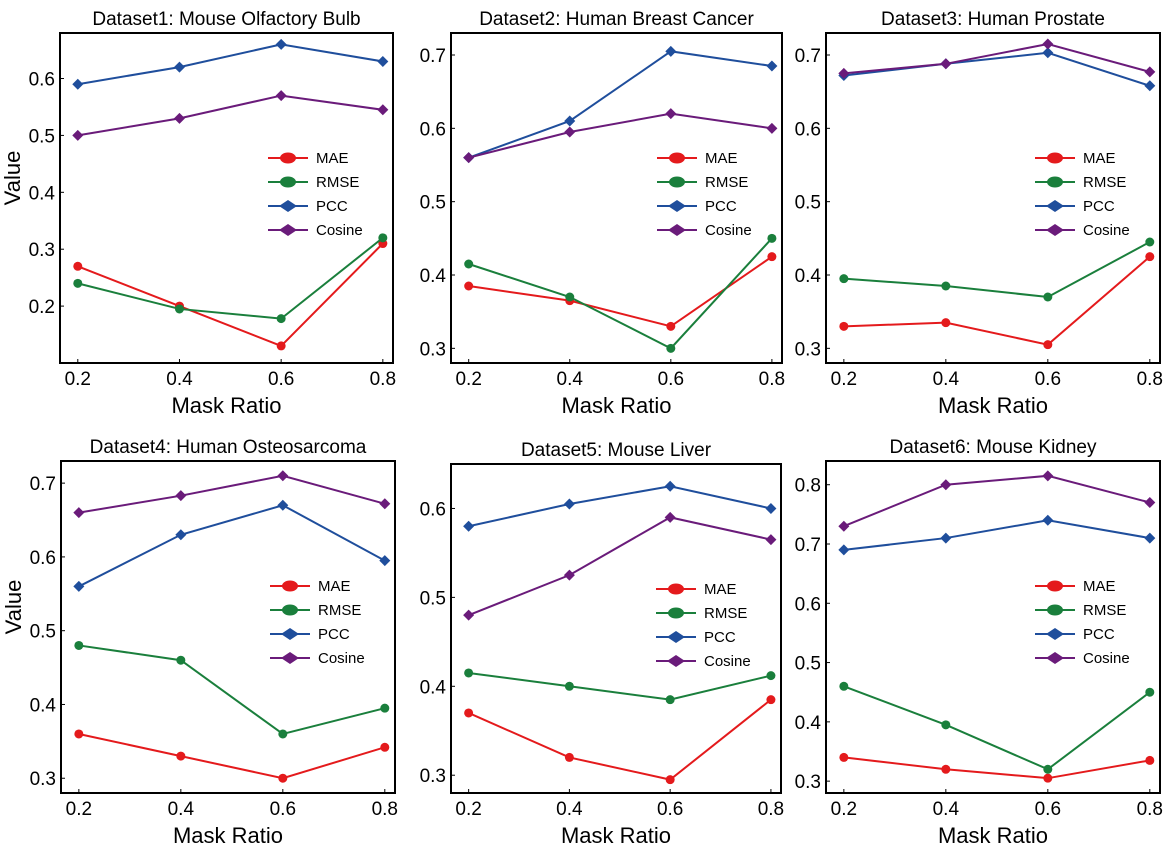 The height and width of the screenshot is (855, 1168). I want to click on series-line-cosine, so click(997, 501).